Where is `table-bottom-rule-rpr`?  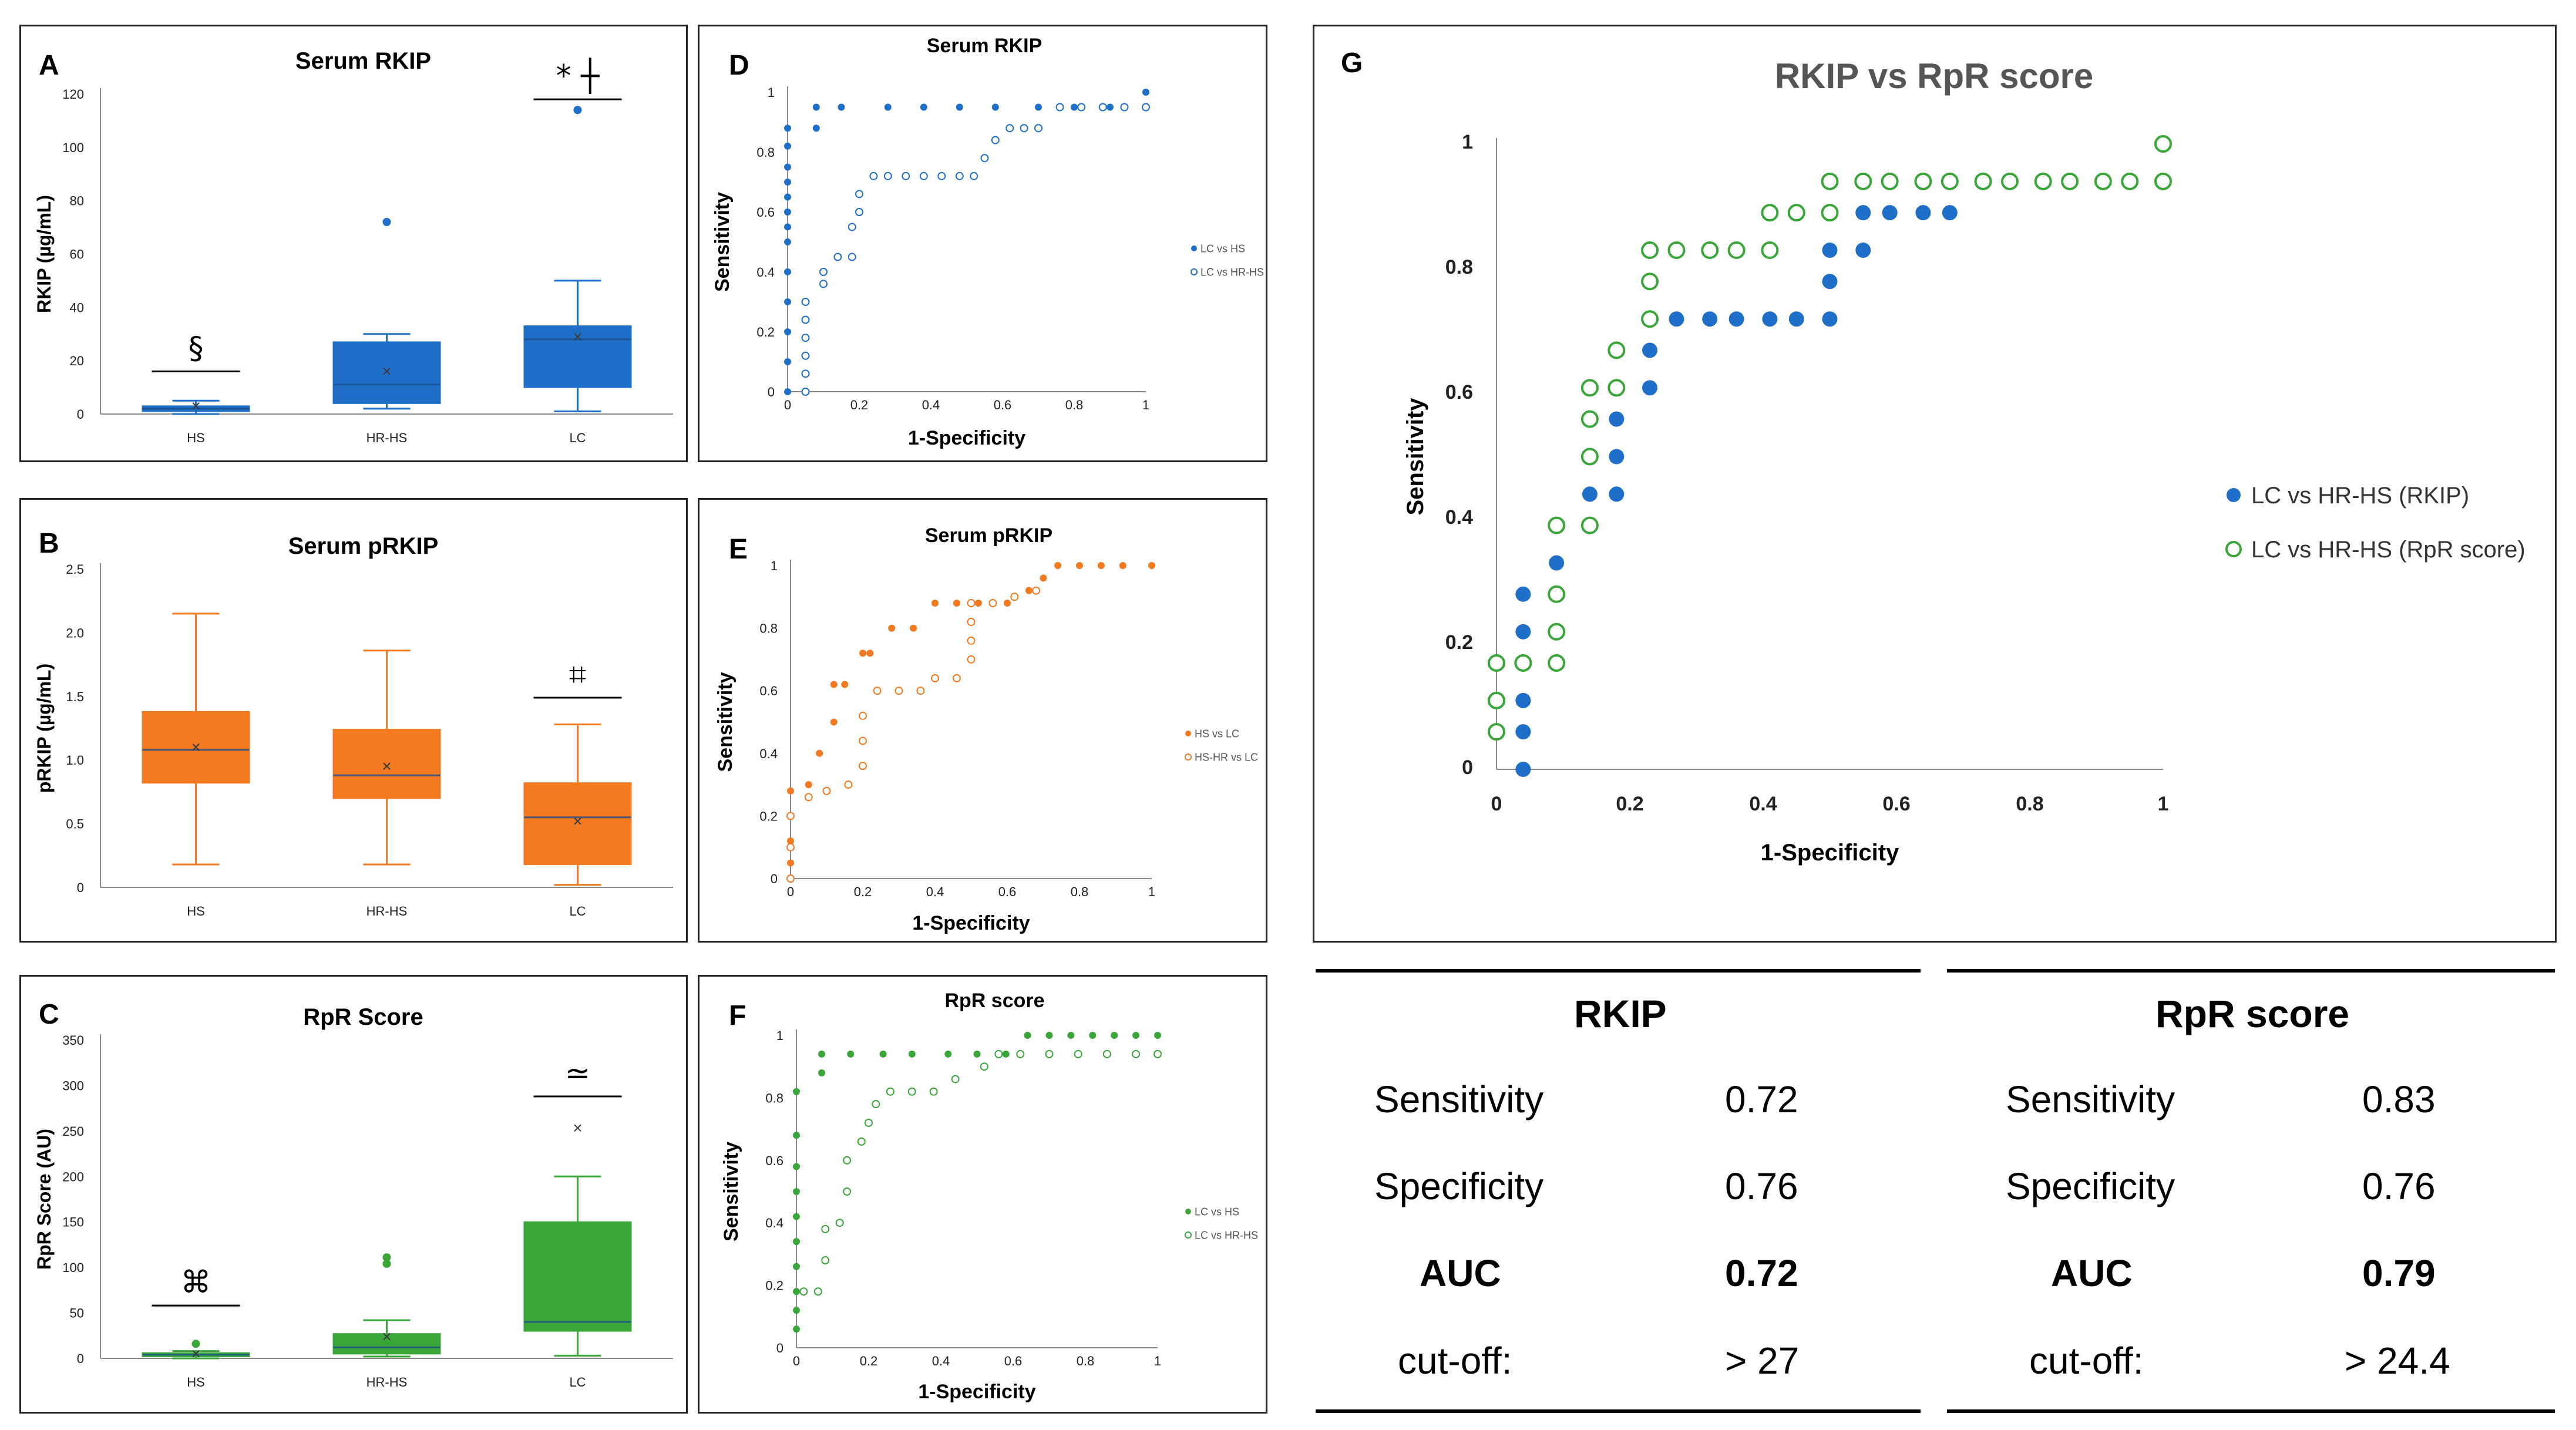 table-bottom-rule-rpr is located at coordinates (2251, 1411).